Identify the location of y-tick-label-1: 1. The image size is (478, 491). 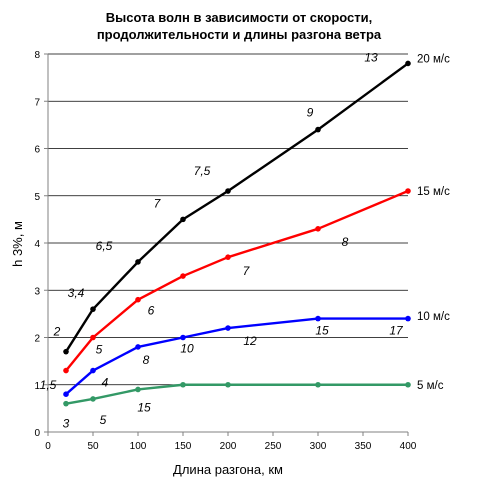
(37, 386).